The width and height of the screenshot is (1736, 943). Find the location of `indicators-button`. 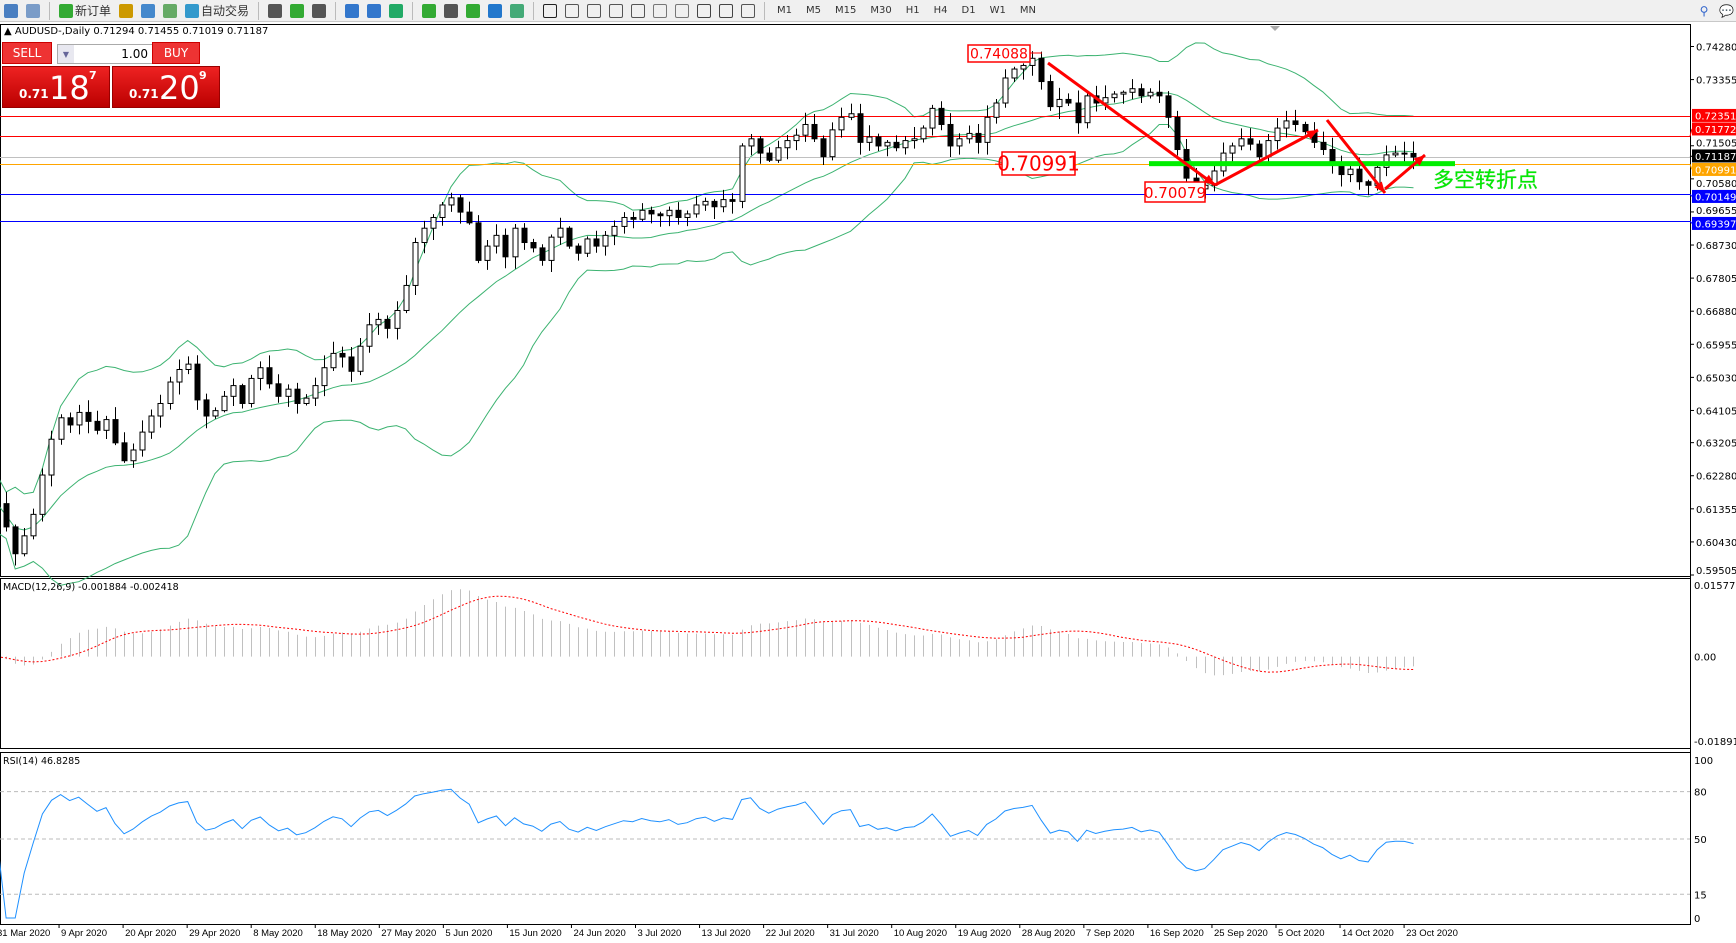

indicators-button is located at coordinates (473, 11).